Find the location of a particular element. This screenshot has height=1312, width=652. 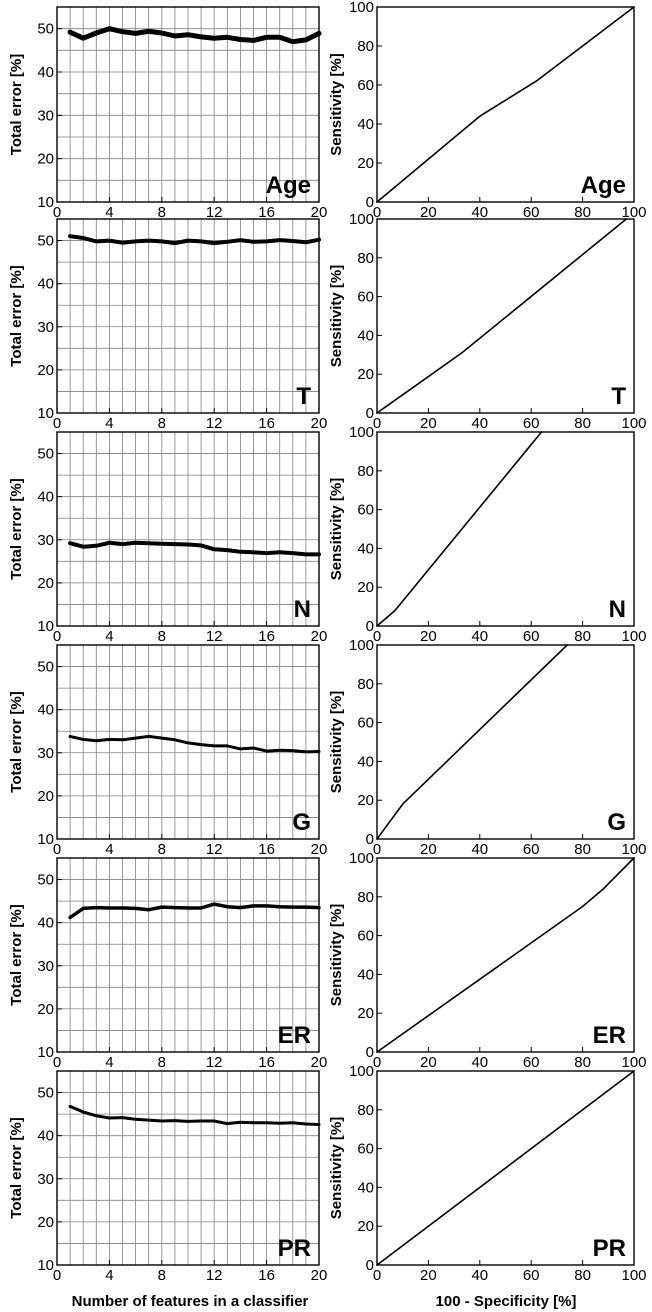

chart-err-age: 0 4 8 12 16 20 10 20 30 40 50 Total error [%] Age is located at coordinates (167, 113).